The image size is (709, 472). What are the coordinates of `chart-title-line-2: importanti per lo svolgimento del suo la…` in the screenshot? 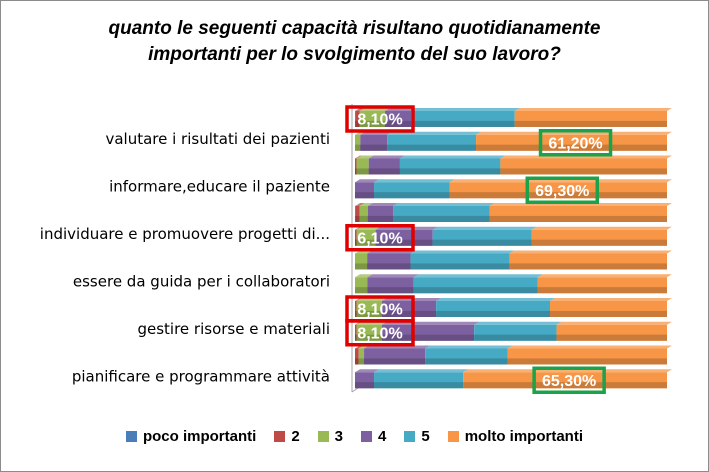 It's located at (354, 54).